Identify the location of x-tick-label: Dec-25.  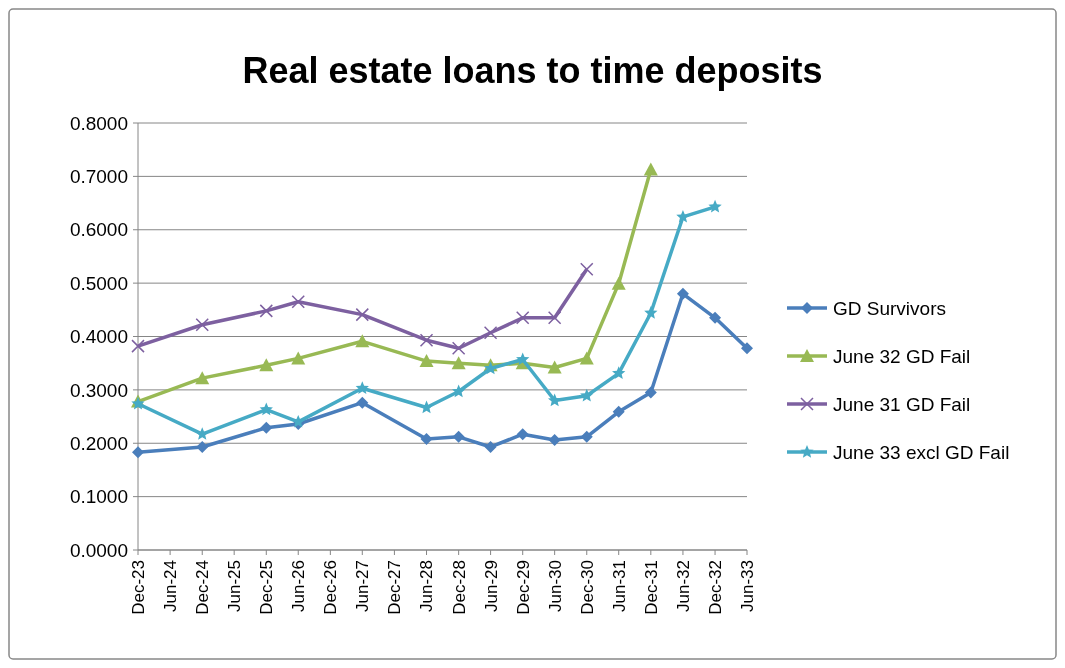
(267, 587).